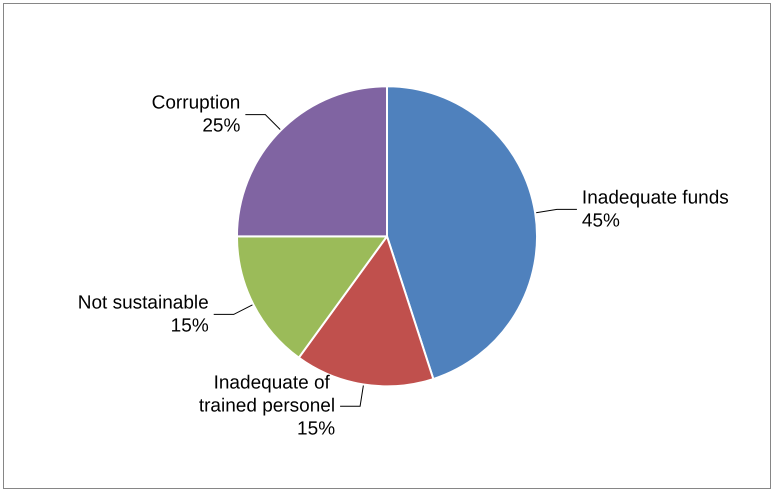 Image resolution: width=776 pixels, height=494 pixels. What do you see at coordinates (221, 126) in the screenshot?
I see `data-label: 25%` at bounding box center [221, 126].